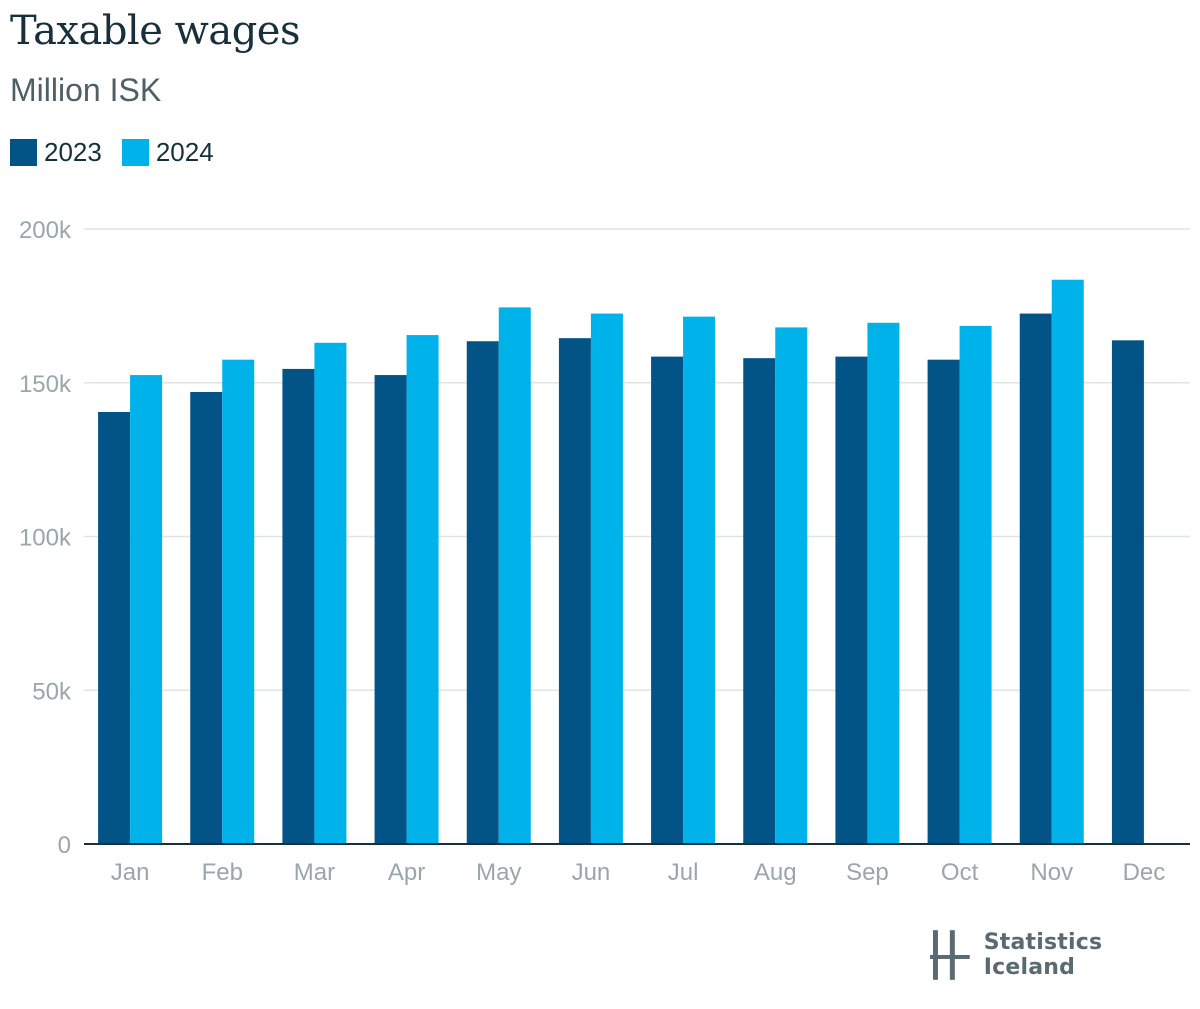  What do you see at coordinates (975, 584) in the screenshot?
I see `bar-2024-oct` at bounding box center [975, 584].